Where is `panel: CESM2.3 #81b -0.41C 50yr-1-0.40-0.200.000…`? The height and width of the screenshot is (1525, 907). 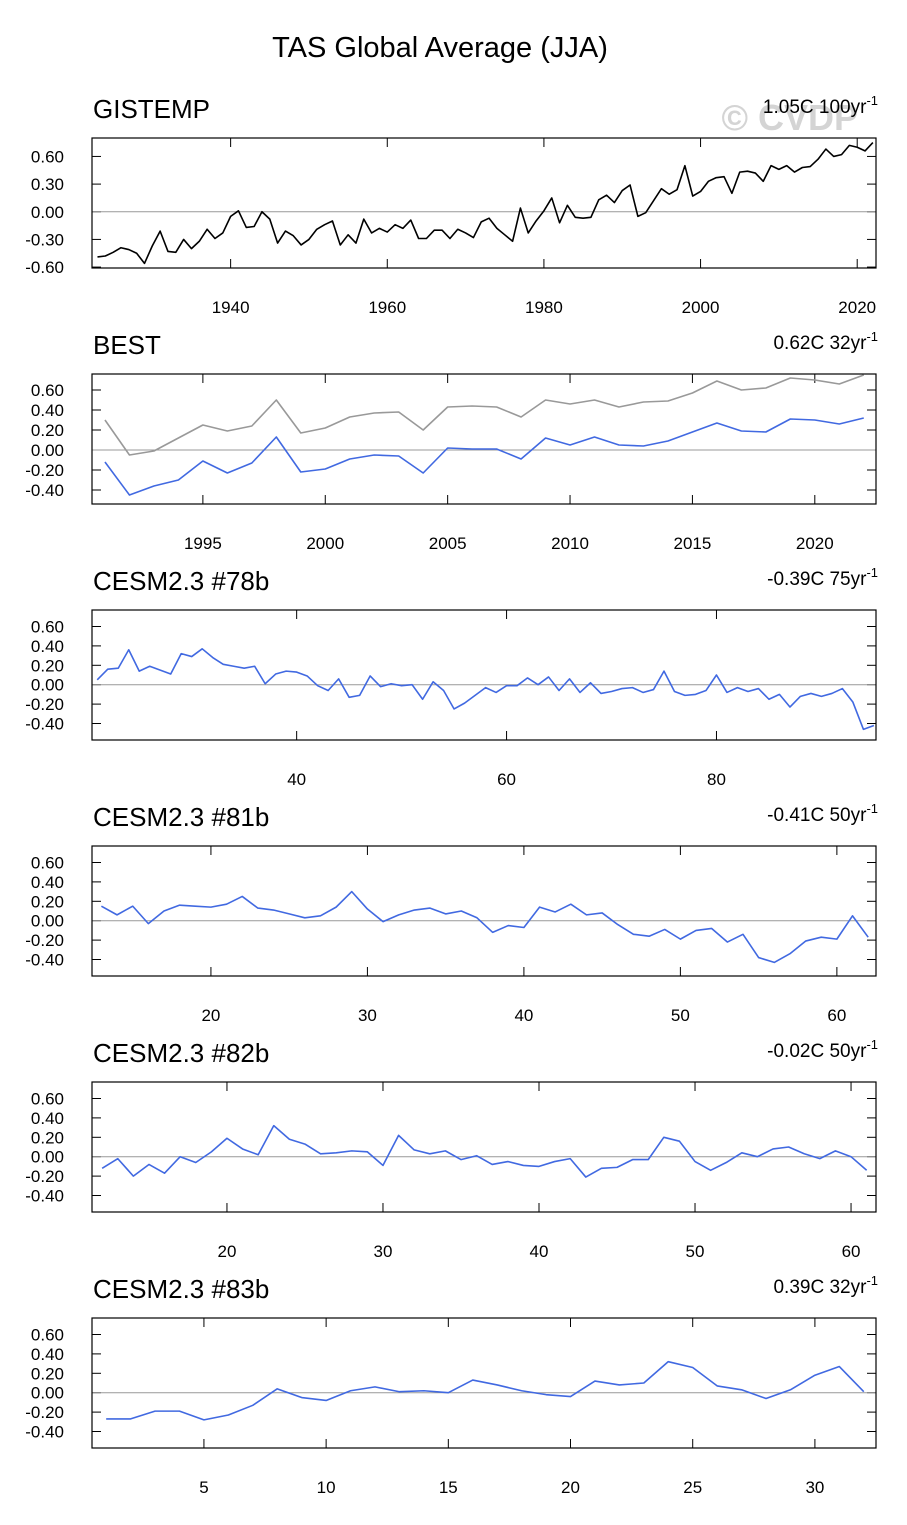
panel: CESM2.3 #81b -0.41C 50yr-1-0.40-0.200.000… is located at coordinates (451, 913).